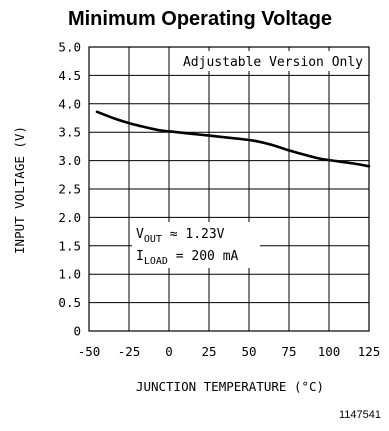 The height and width of the screenshot is (431, 389). What do you see at coordinates (69, 132) in the screenshot?
I see `y-tick-label: 3.5` at bounding box center [69, 132].